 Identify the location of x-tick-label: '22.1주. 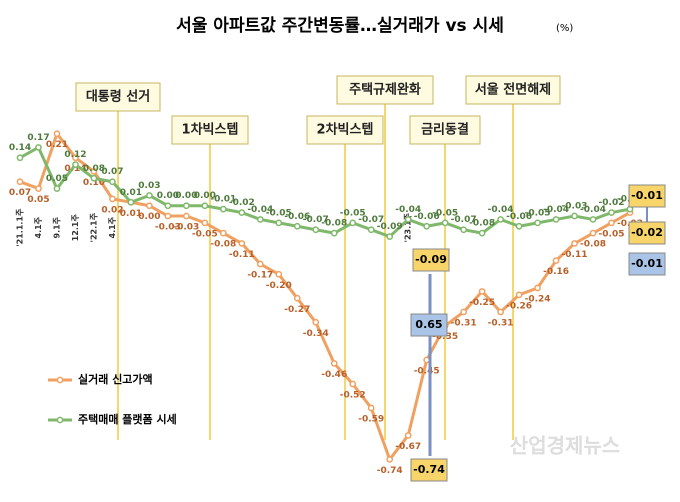
(93, 227).